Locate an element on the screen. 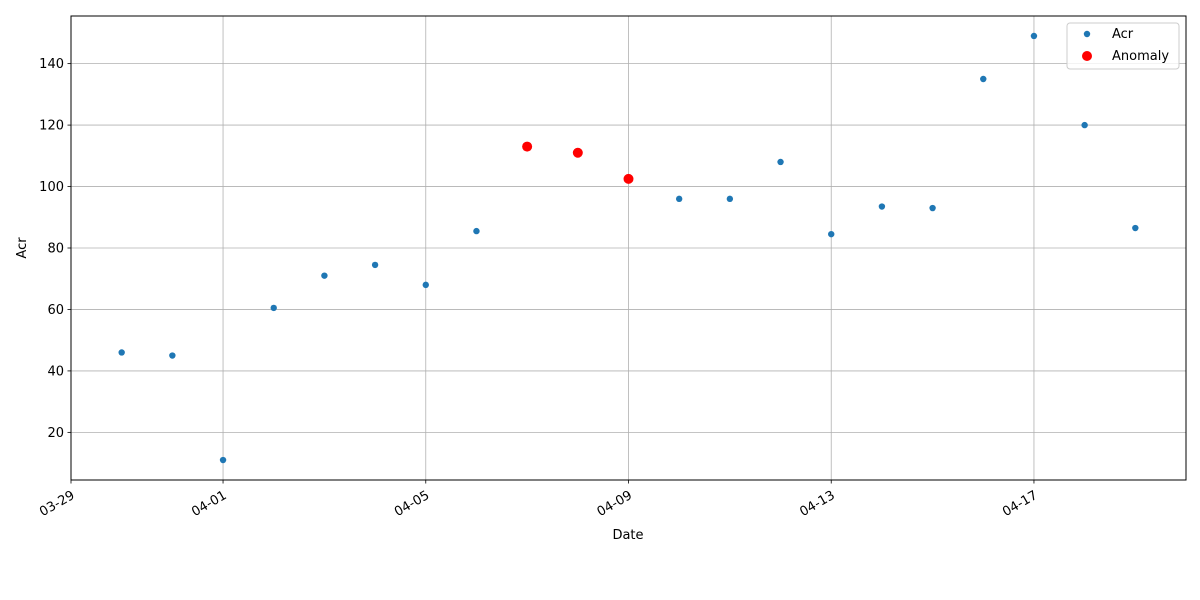 This screenshot has height=600, width=1200. legend-box is located at coordinates (1123, 46).